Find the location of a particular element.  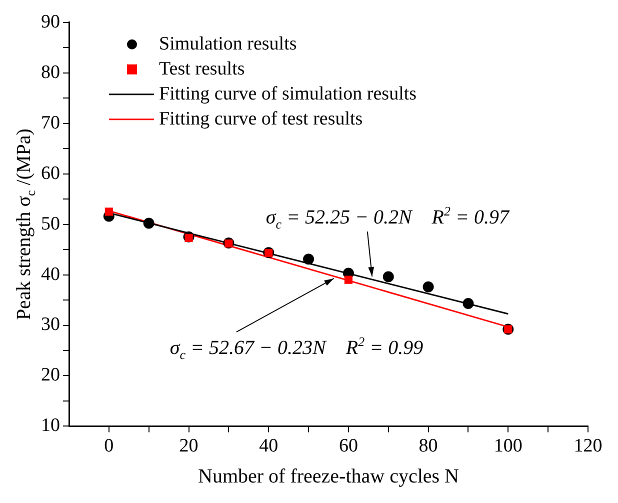

y-tick-label: 80 is located at coordinates (50, 72).